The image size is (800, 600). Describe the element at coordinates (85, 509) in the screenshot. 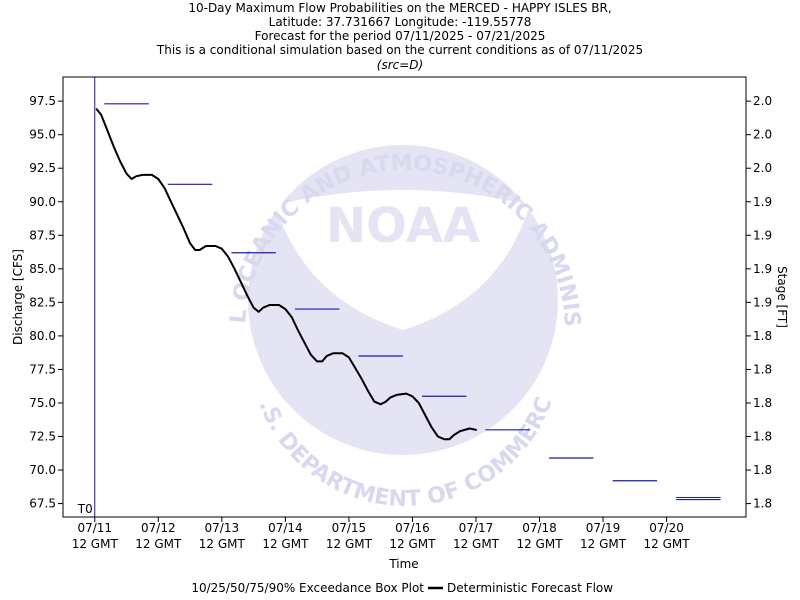

I see `t0-label: T0` at that location.